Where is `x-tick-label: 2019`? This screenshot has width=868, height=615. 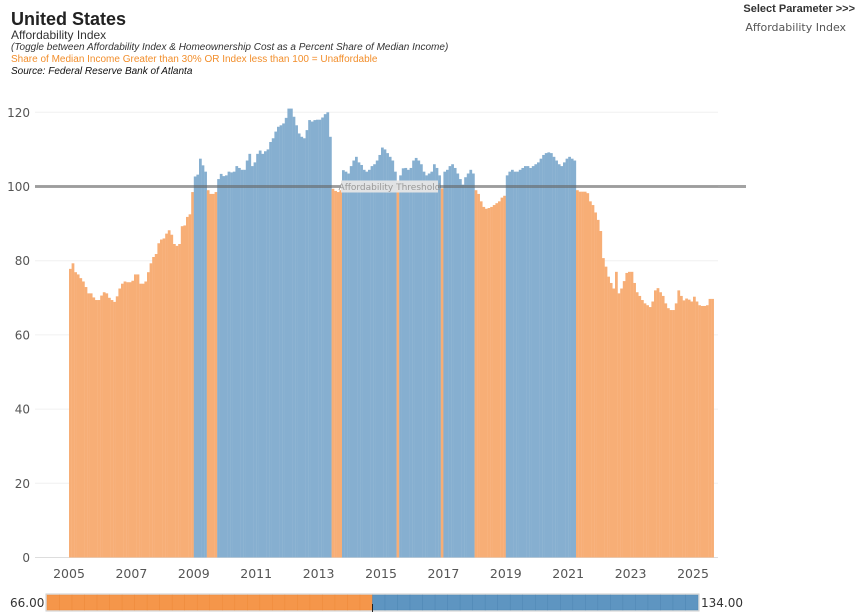 x-tick-label: 2019 is located at coordinates (506, 573).